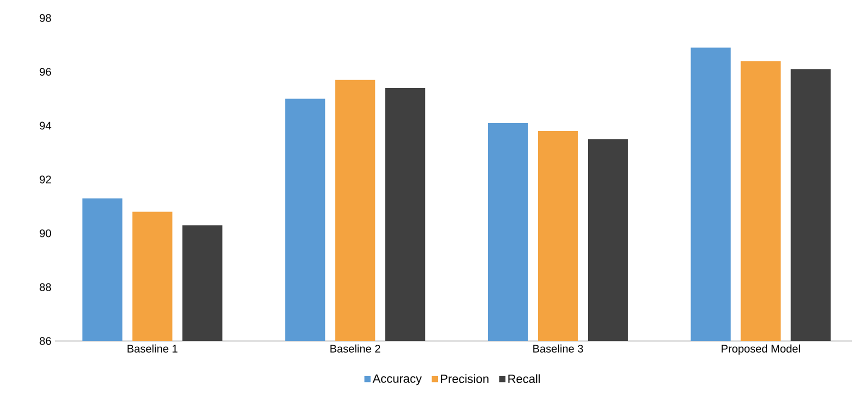  Describe the element at coordinates (45, 341) in the screenshot. I see `y-tick-label: 86` at that location.